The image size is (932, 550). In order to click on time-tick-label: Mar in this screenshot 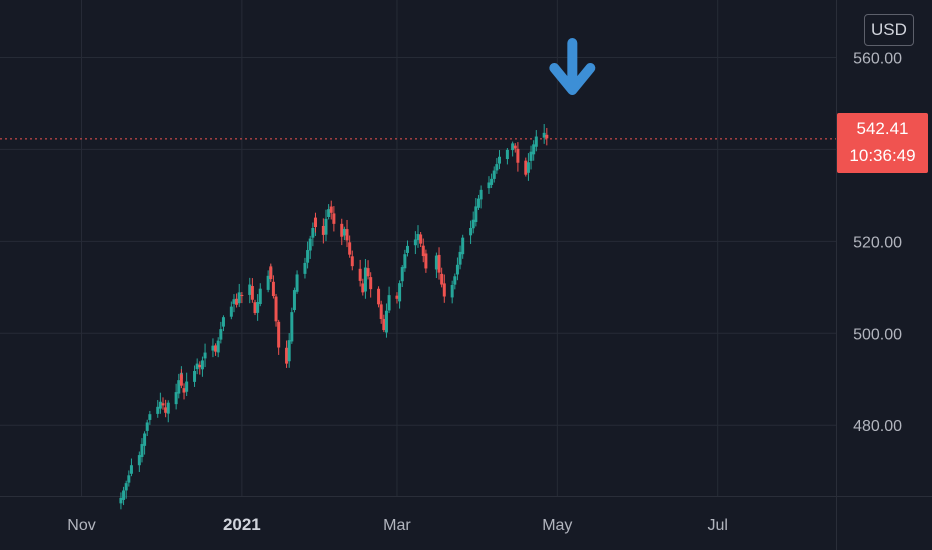, I will do `click(397, 525)`.